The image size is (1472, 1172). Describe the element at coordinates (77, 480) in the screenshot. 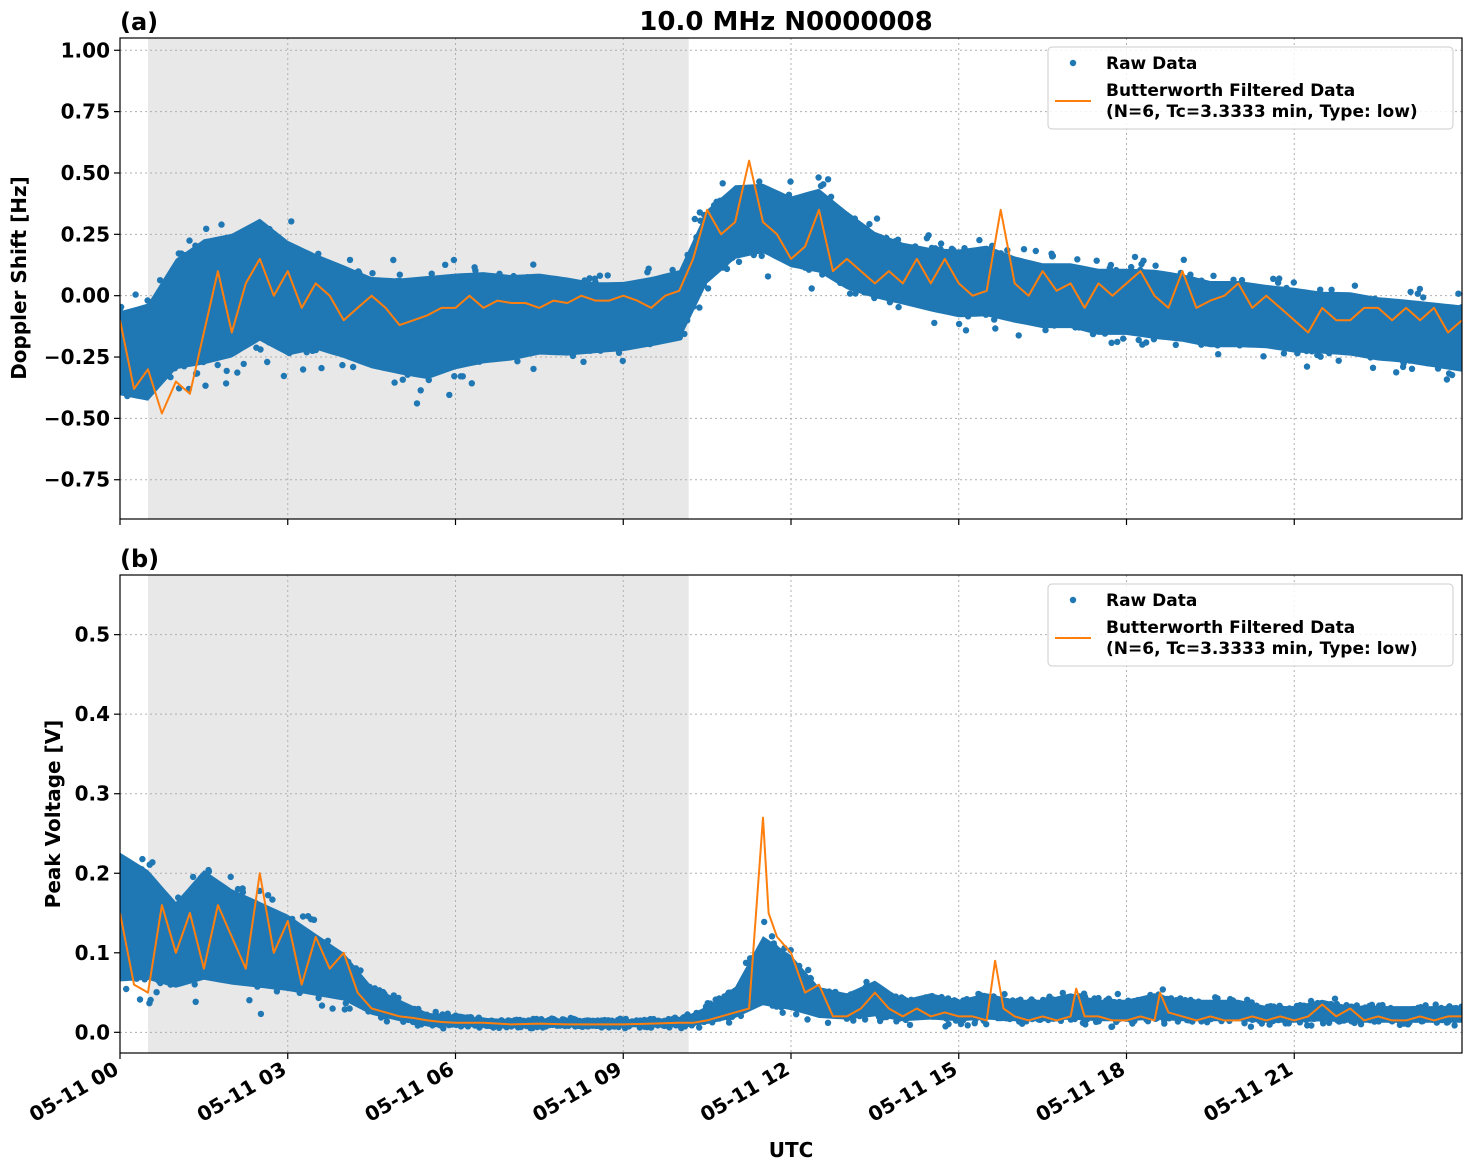

I see `y-tick-label: −0.75` at that location.